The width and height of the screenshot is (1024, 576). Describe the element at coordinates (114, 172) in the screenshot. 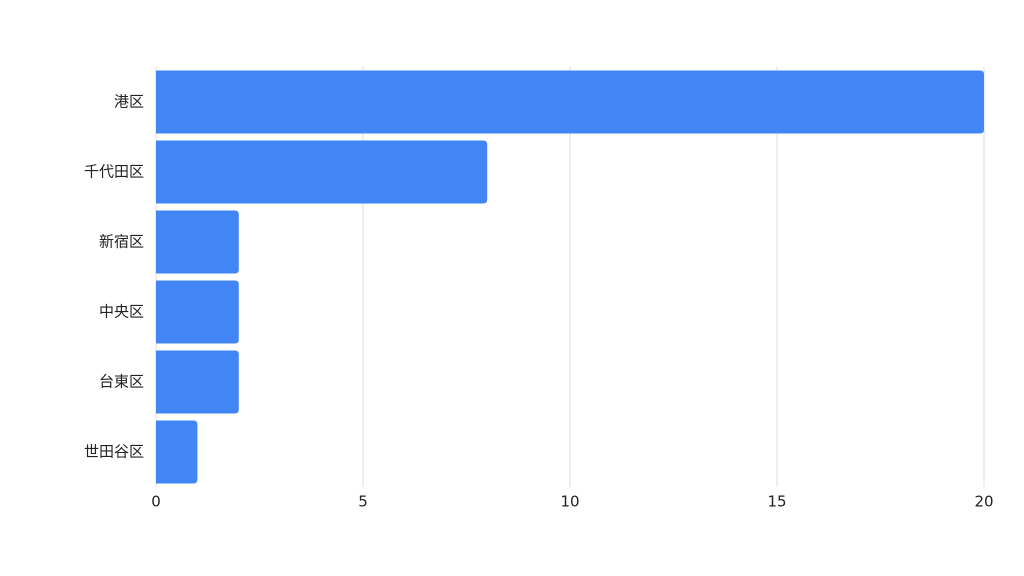

I see `y-tick-label: 千代田区` at that location.